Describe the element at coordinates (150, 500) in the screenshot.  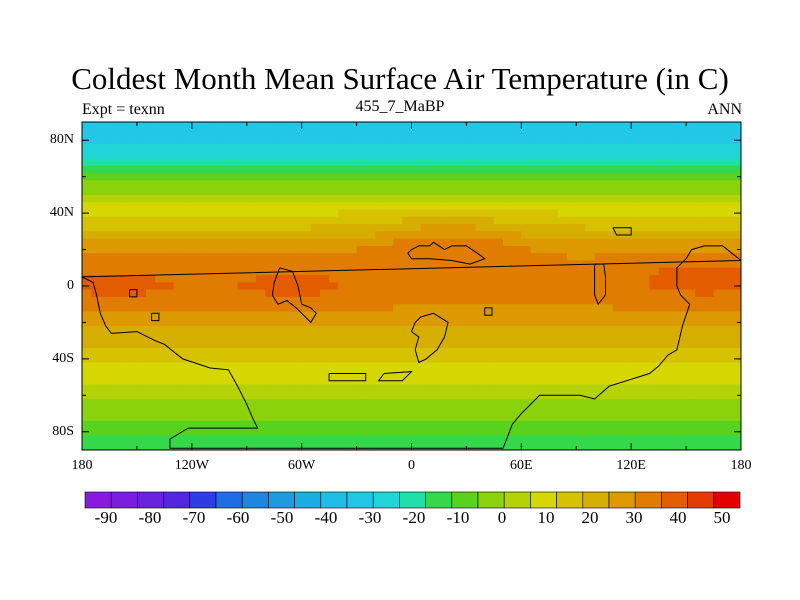
I see `colorbar-swatch` at that location.